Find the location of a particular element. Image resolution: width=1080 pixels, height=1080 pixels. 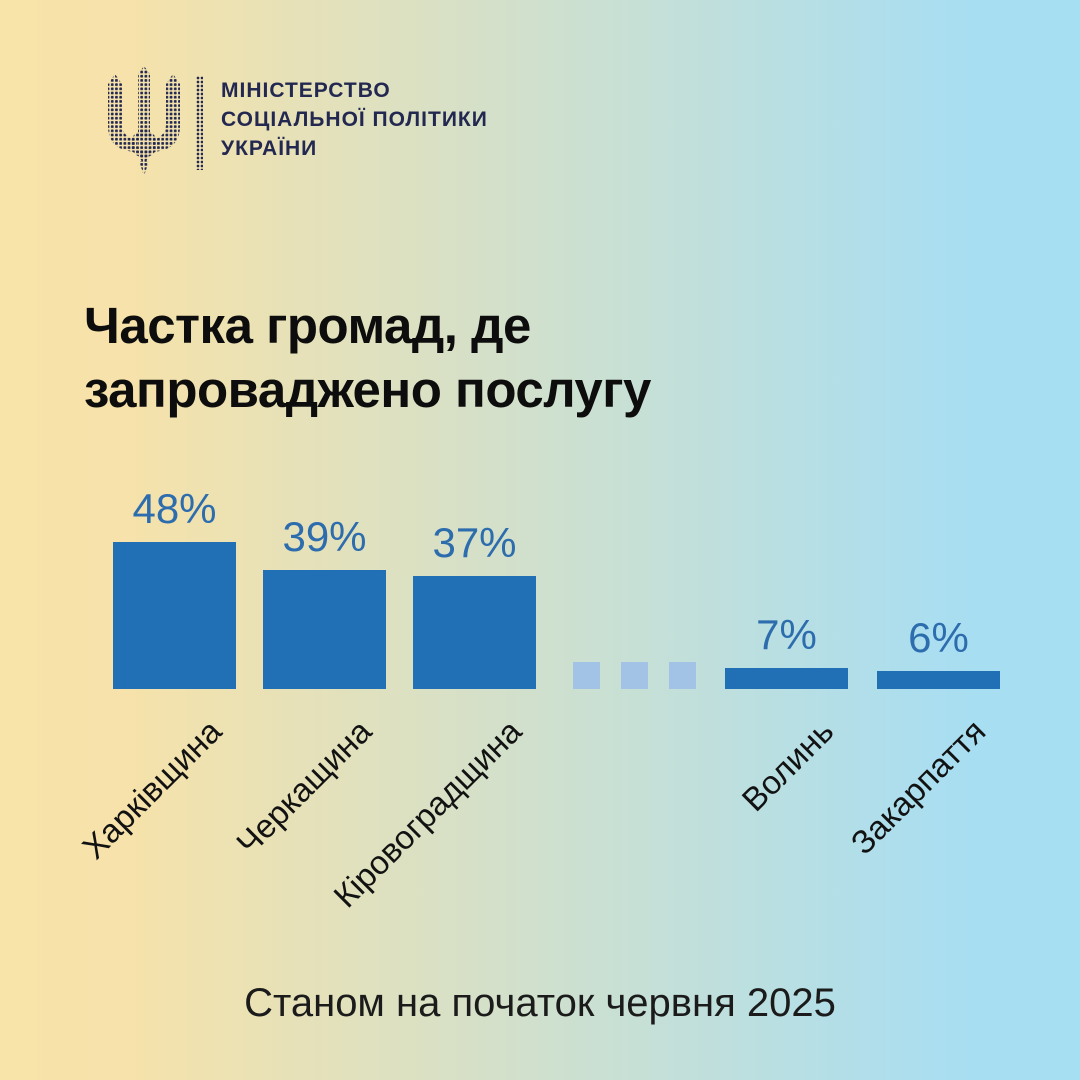

org-name: МІНІСТЕРСТВО СОЦІАЛЬНОЇ ПОЛІТИКИ УКРАЇНИ is located at coordinates (354, 119).